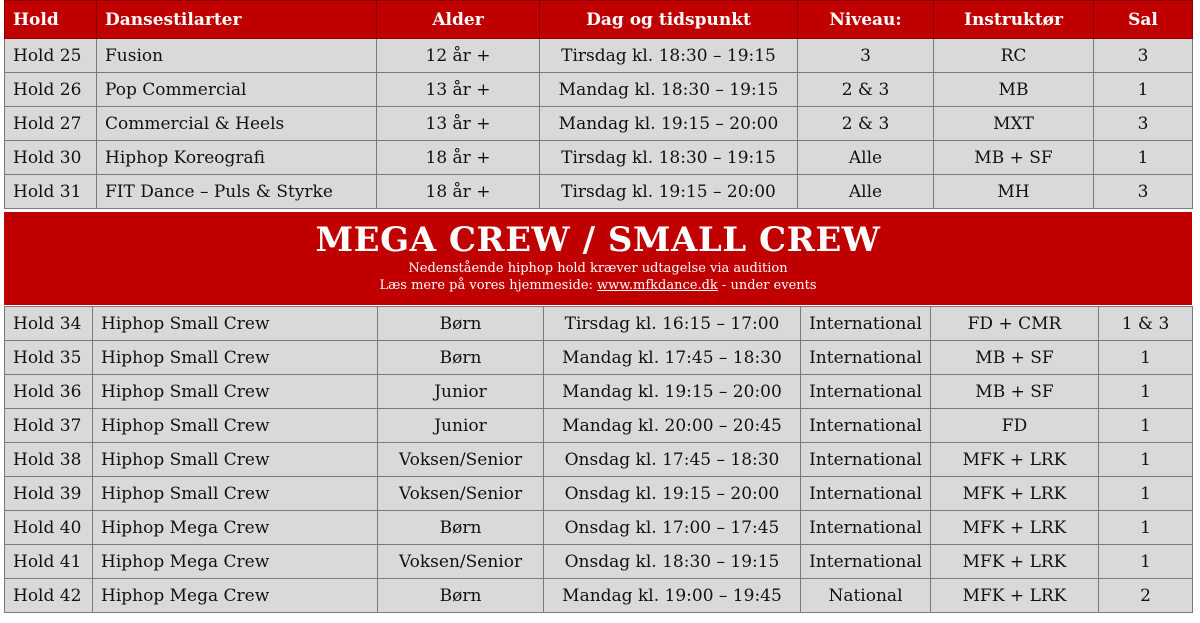 The width and height of the screenshot is (1200, 623). Describe the element at coordinates (48, 459) in the screenshot. I see `cell-hold: Hold 38` at that location.